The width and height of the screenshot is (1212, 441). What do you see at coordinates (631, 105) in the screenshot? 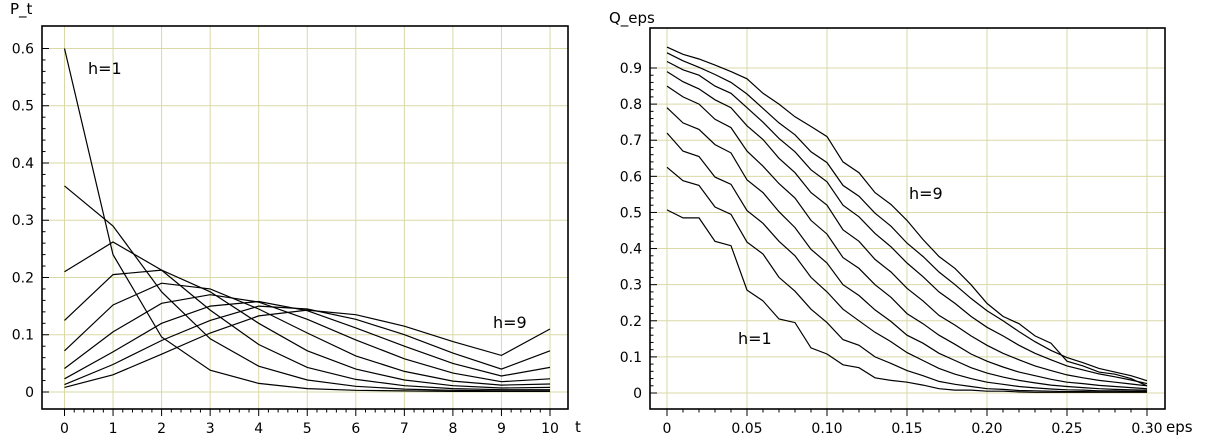
I see `y-tick-label: 0.8` at bounding box center [631, 105].